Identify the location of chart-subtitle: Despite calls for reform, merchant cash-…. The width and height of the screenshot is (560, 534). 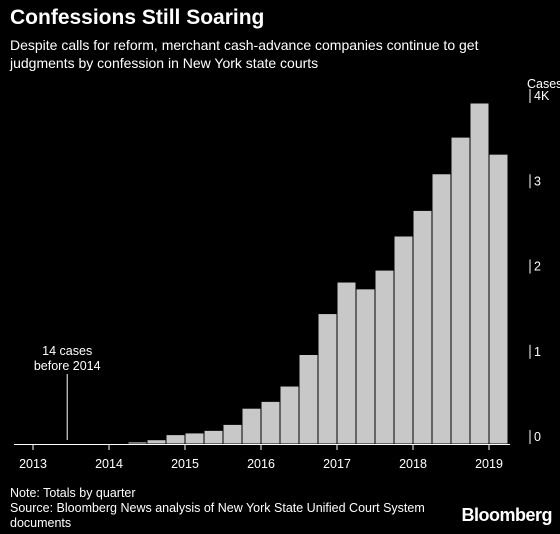
(244, 54).